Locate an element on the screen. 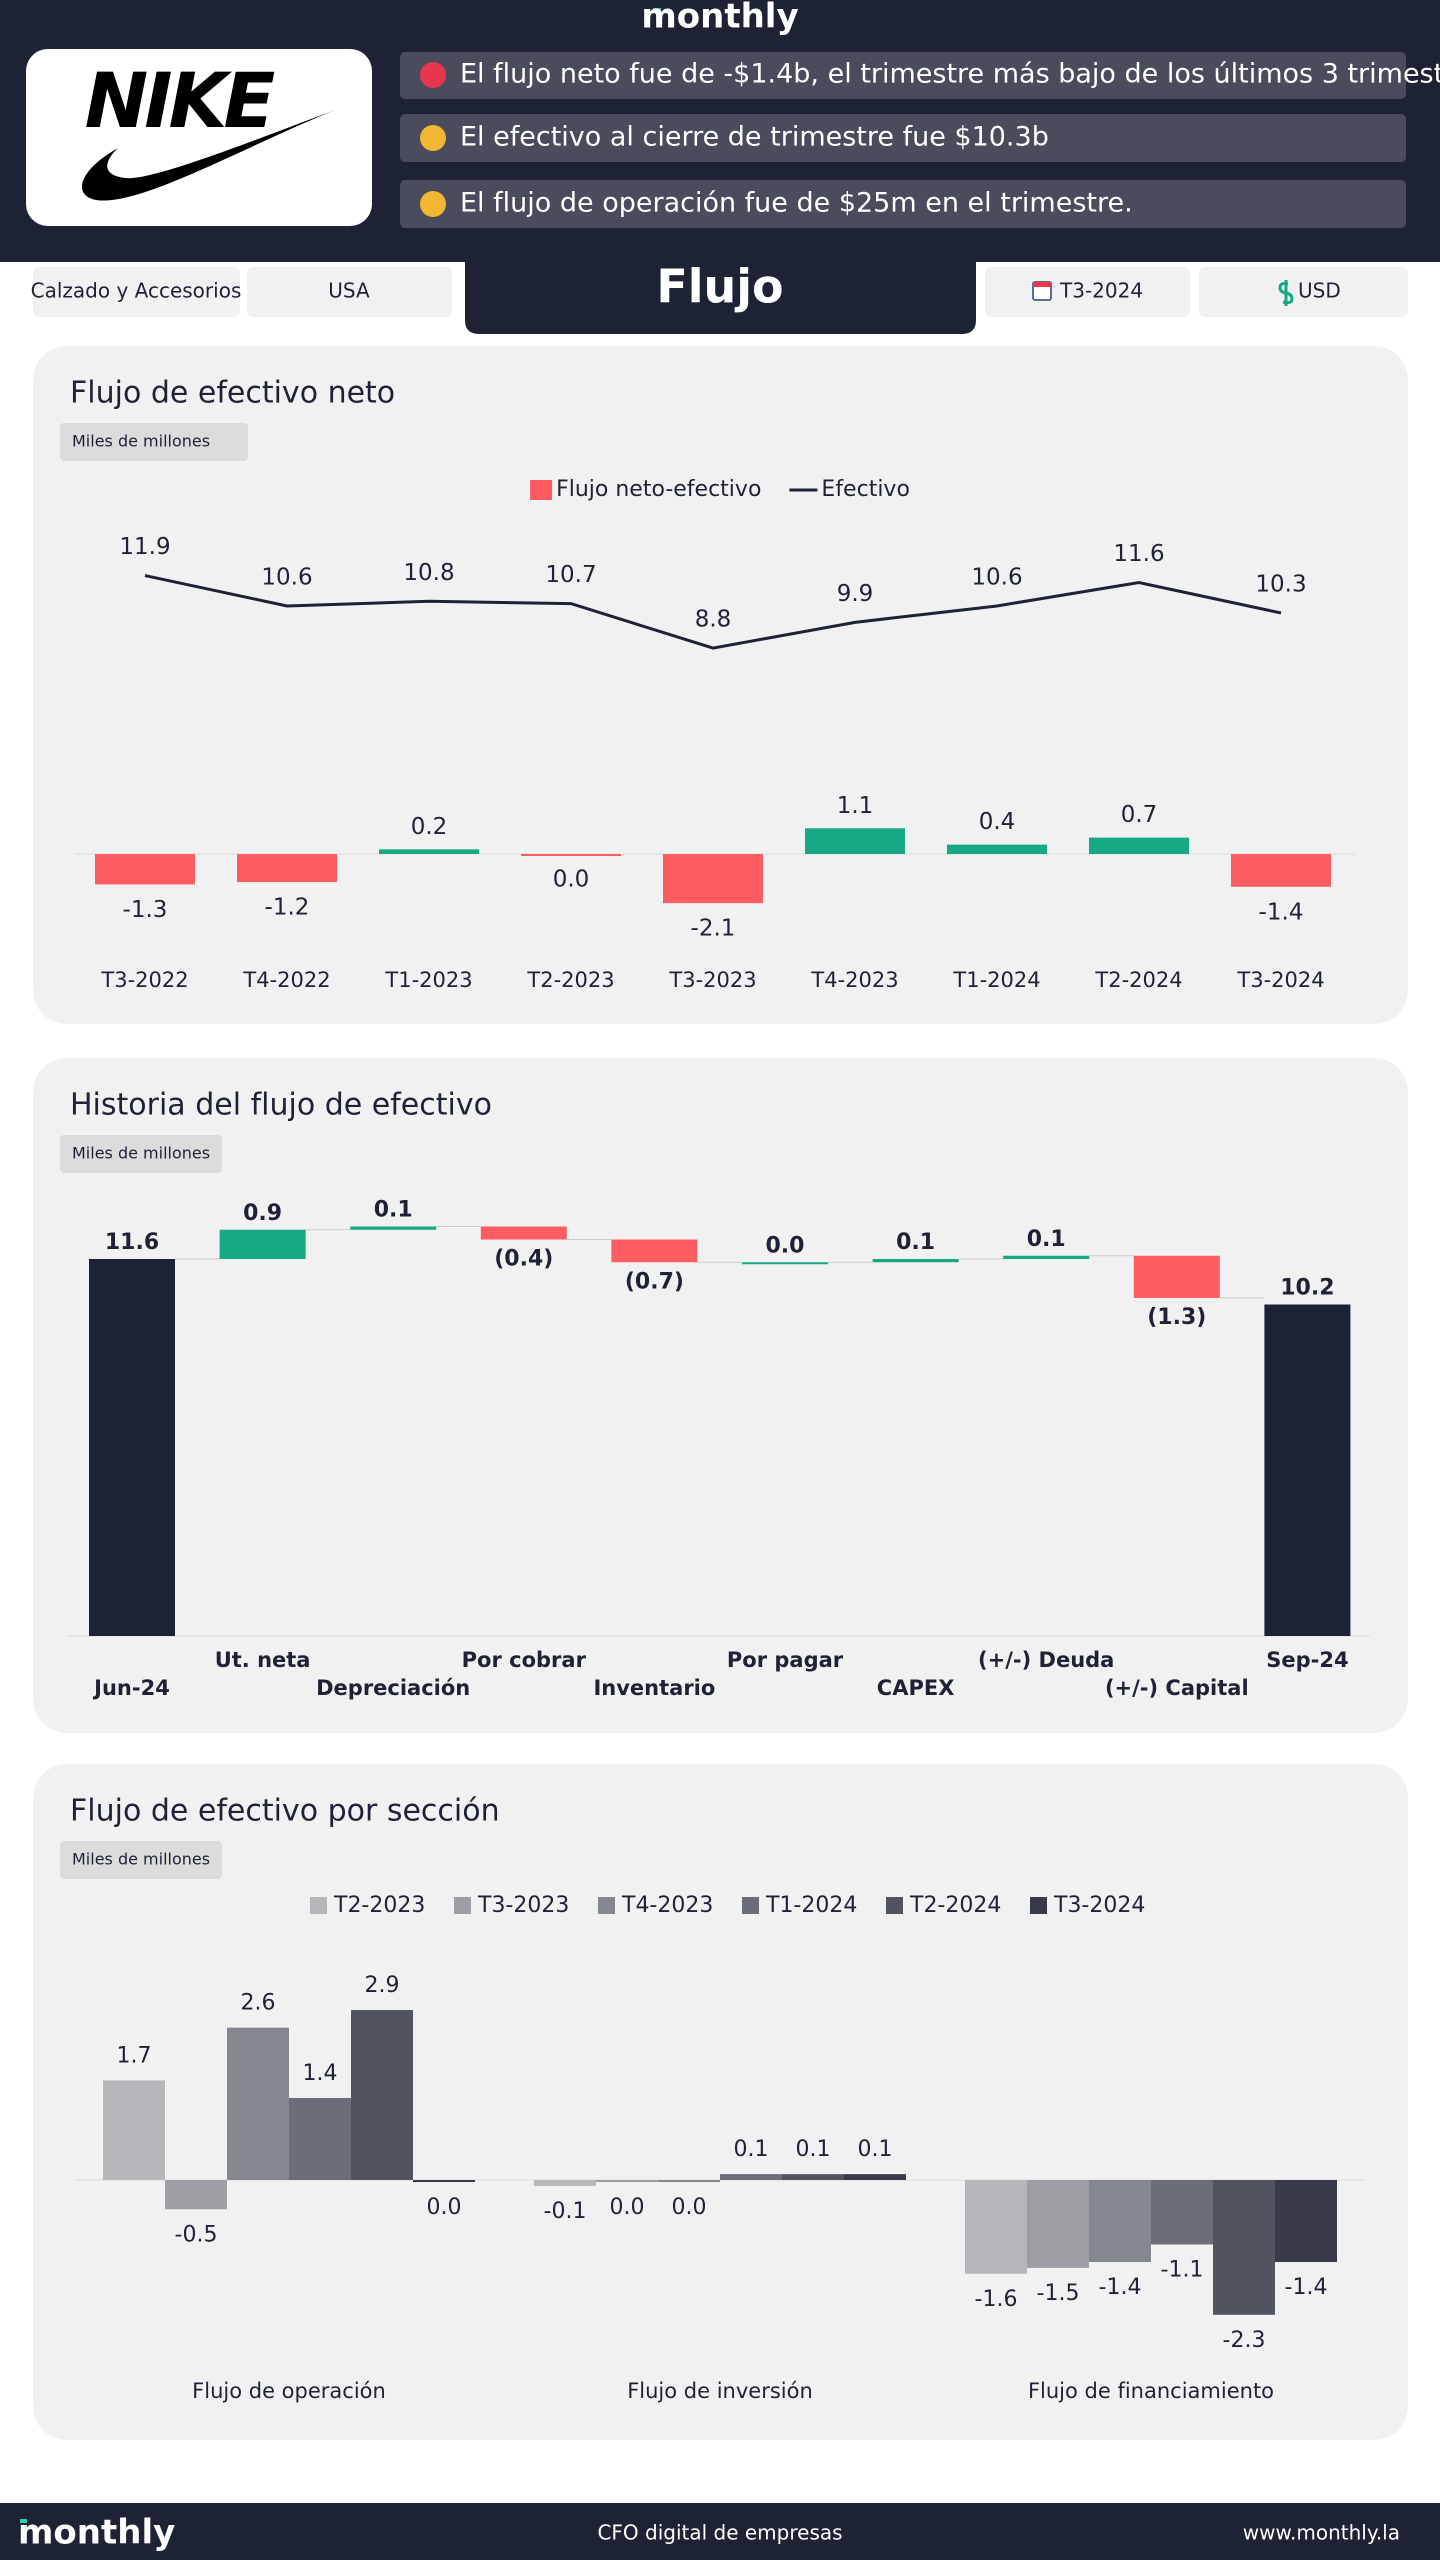 The width and height of the screenshot is (1440, 2560). data-label: 8.8 is located at coordinates (713, 620).